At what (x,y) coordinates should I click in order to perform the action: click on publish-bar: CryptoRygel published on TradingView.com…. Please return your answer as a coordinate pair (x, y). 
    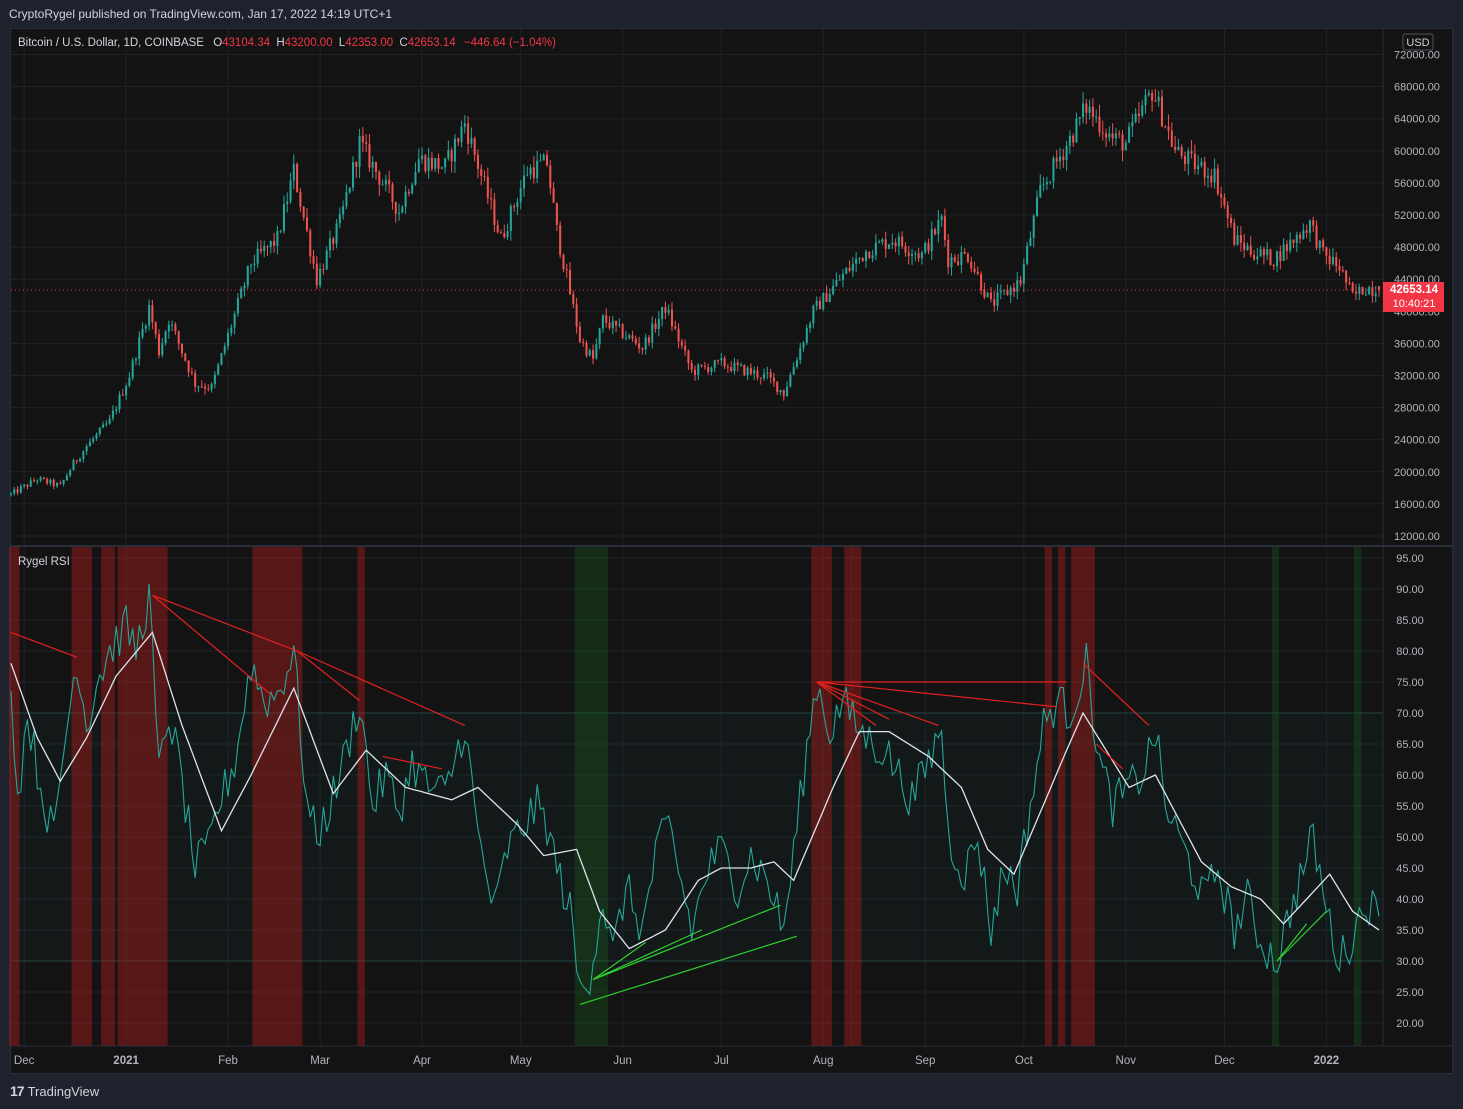
    Looking at the image, I should click on (731, 14).